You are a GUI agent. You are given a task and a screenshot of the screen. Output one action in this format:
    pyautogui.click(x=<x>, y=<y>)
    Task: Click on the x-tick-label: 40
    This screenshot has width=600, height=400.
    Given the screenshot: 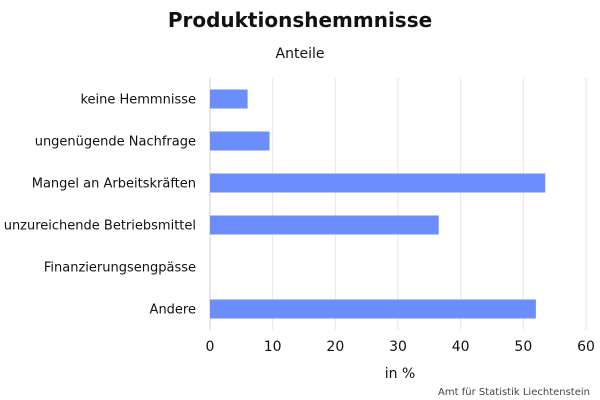 What is the action you would take?
    pyautogui.click(x=461, y=347)
    